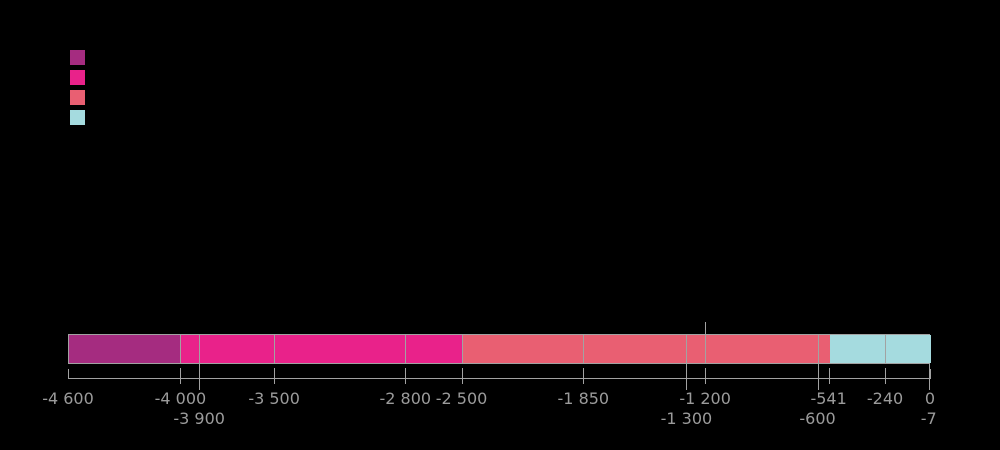  I want to click on axis-tick-label: -3 500, so click(274, 398).